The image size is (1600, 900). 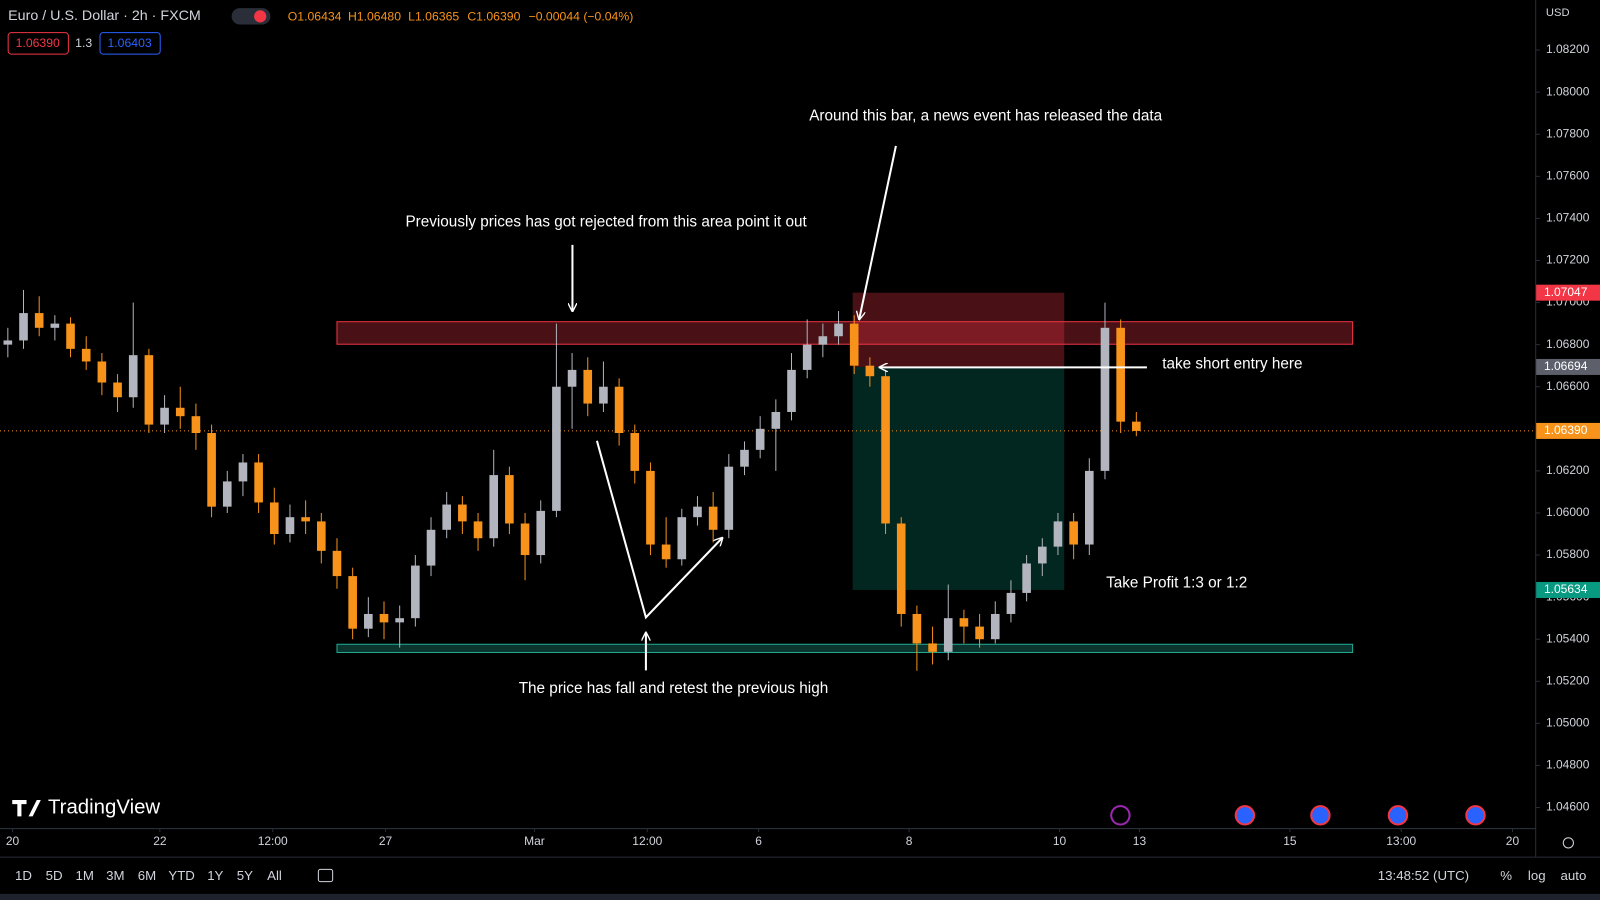 I want to click on range-button: 6M, so click(x=147, y=875).